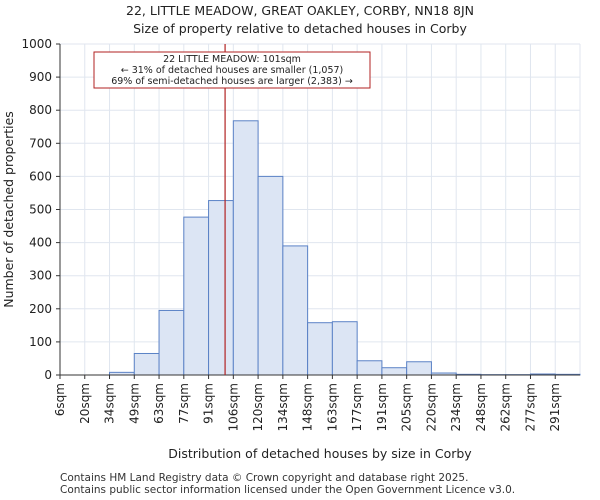  I want to click on y-tick-label-1000: 1000, so click(36, 44).